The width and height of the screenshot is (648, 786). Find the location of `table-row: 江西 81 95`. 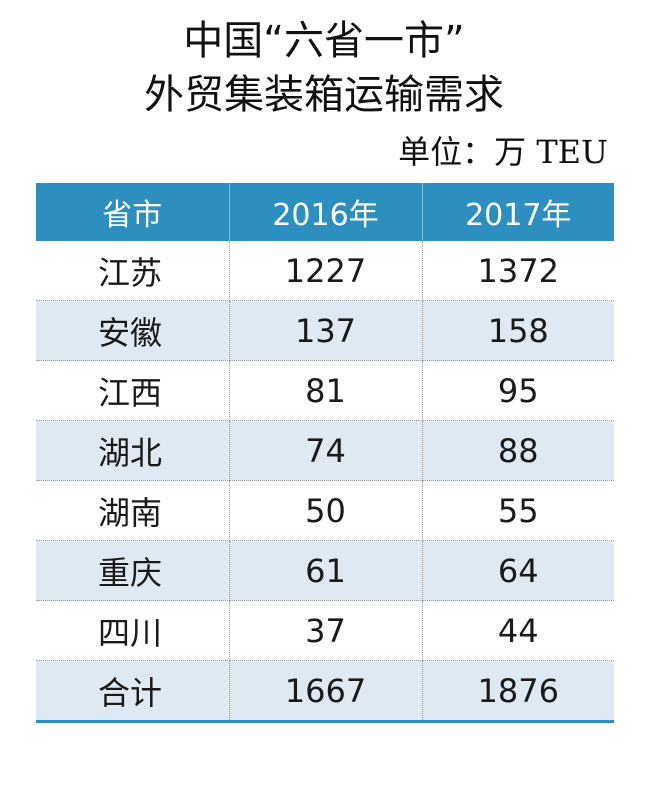

table-row: 江西 81 95 is located at coordinates (325, 390).